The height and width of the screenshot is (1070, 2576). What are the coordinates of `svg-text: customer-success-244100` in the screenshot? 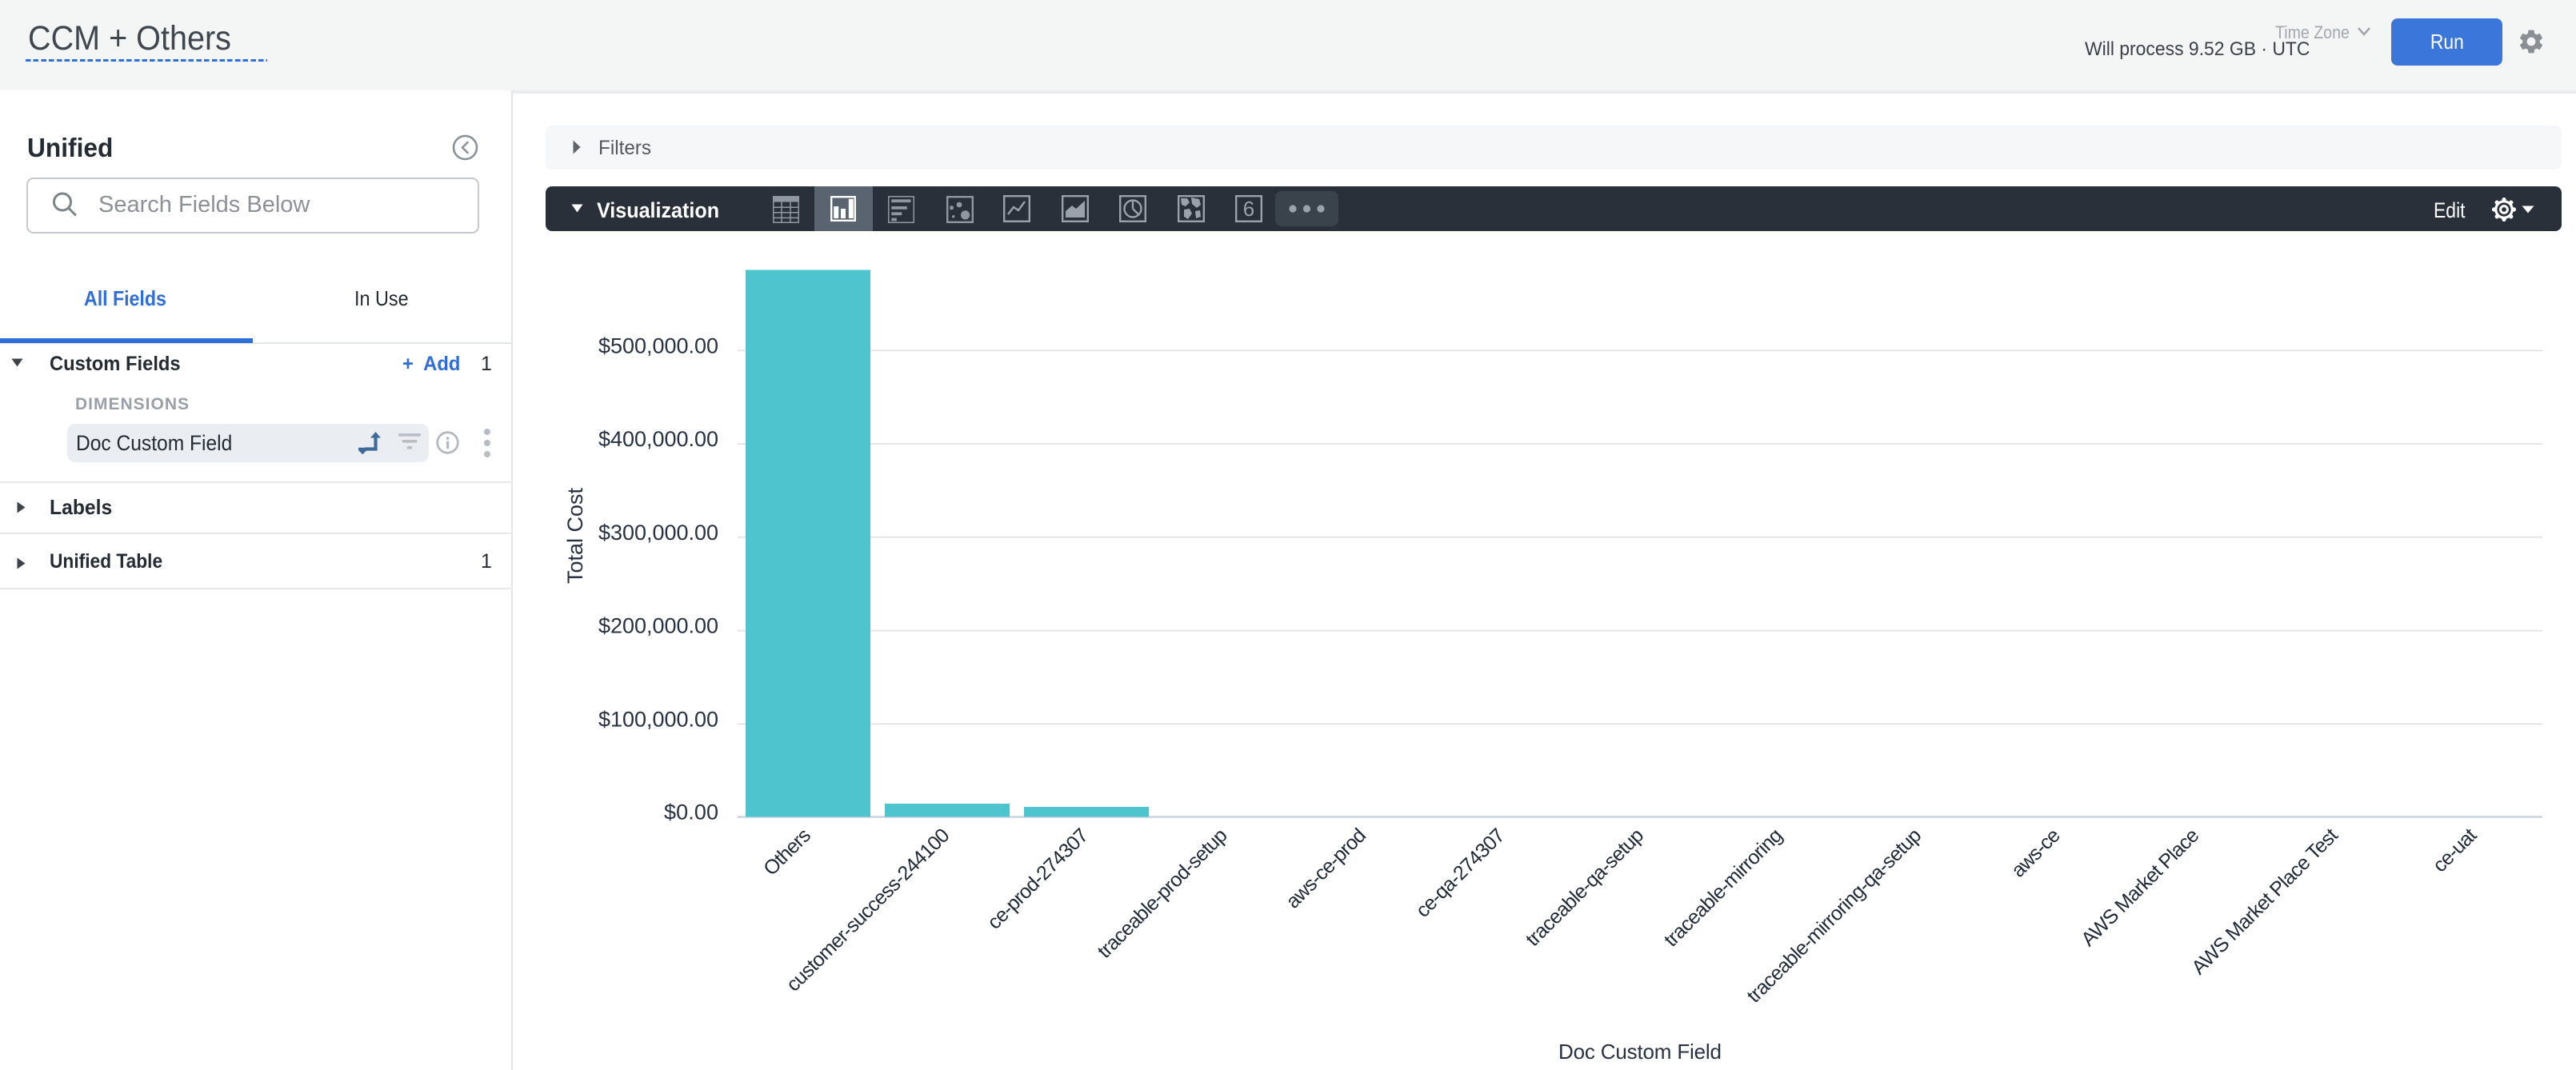 It's located at (868, 910).